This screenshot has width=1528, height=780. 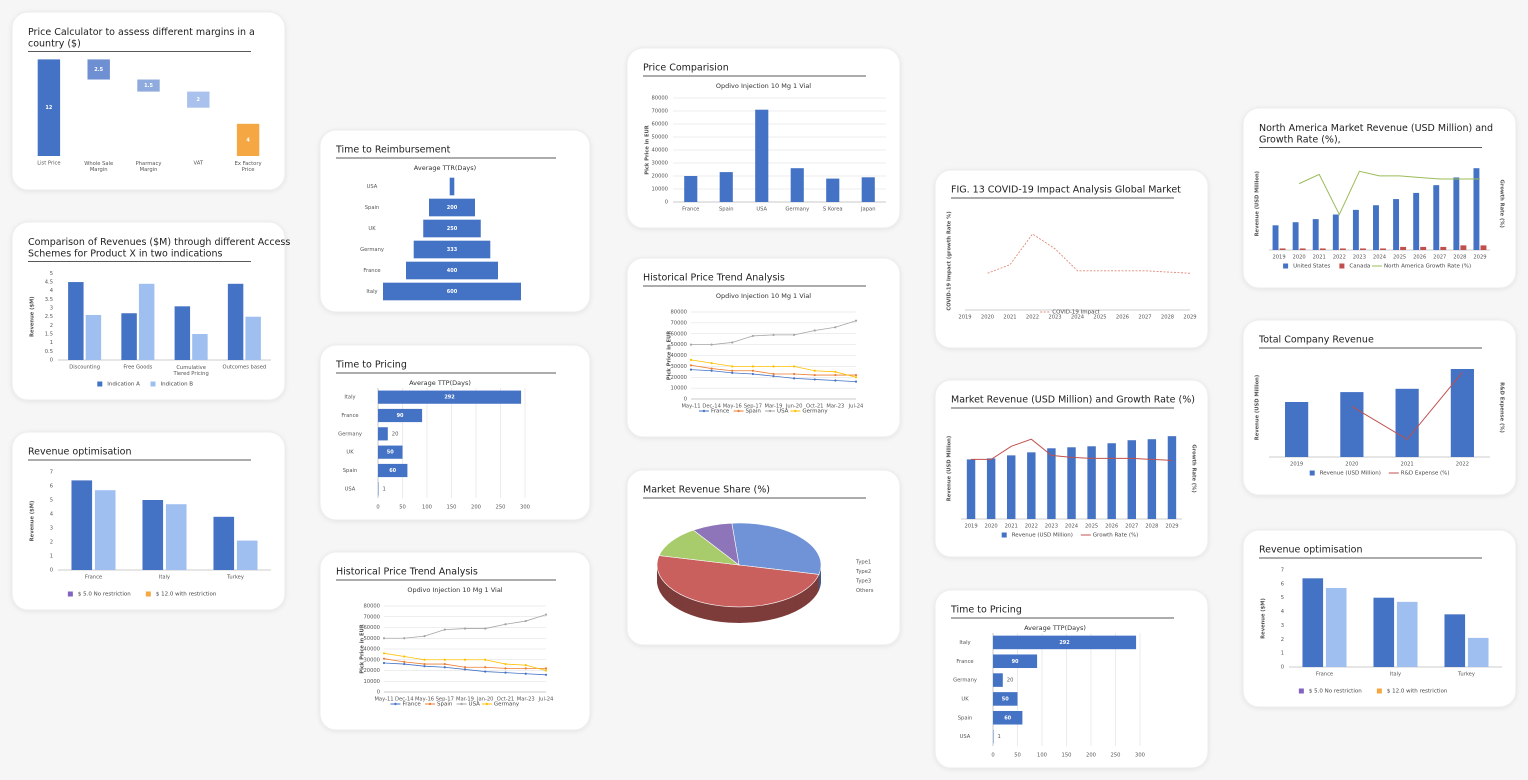 I want to click on y-tick-label: 6, so click(x=51, y=487).